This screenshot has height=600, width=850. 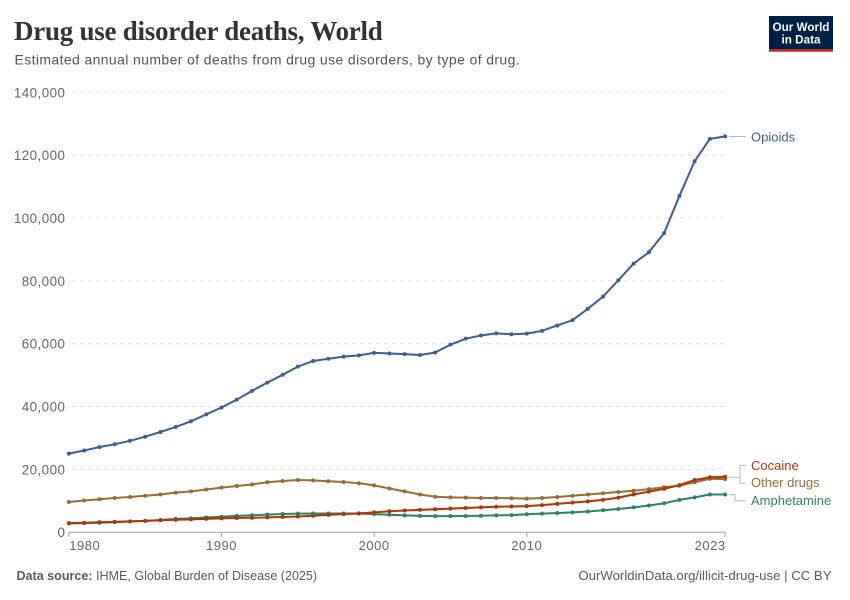 What do you see at coordinates (773, 137) in the screenshot?
I see `svg-text: Opioids` at bounding box center [773, 137].